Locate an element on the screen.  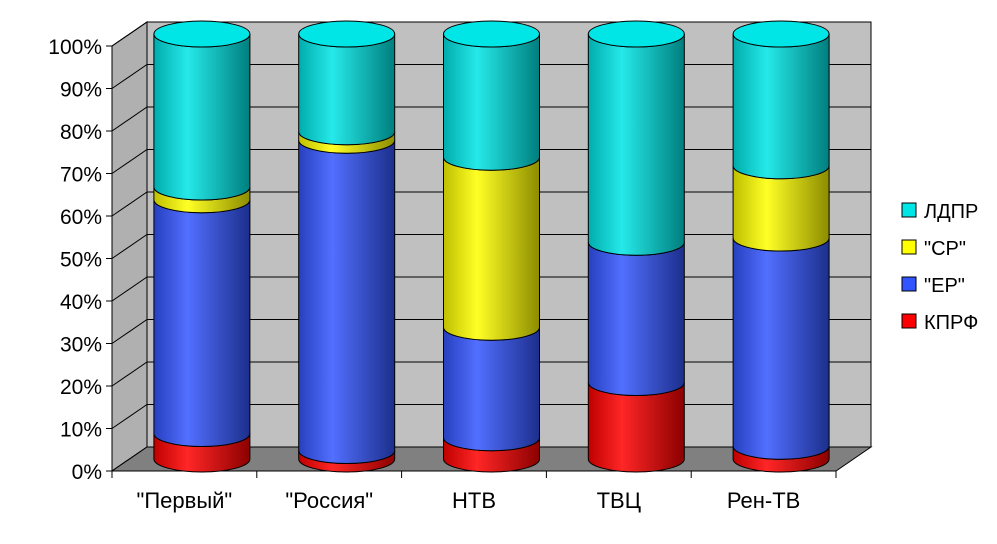
legend: ЛДПР "СР" "ЕР" КПРФ is located at coordinates (939, 267).